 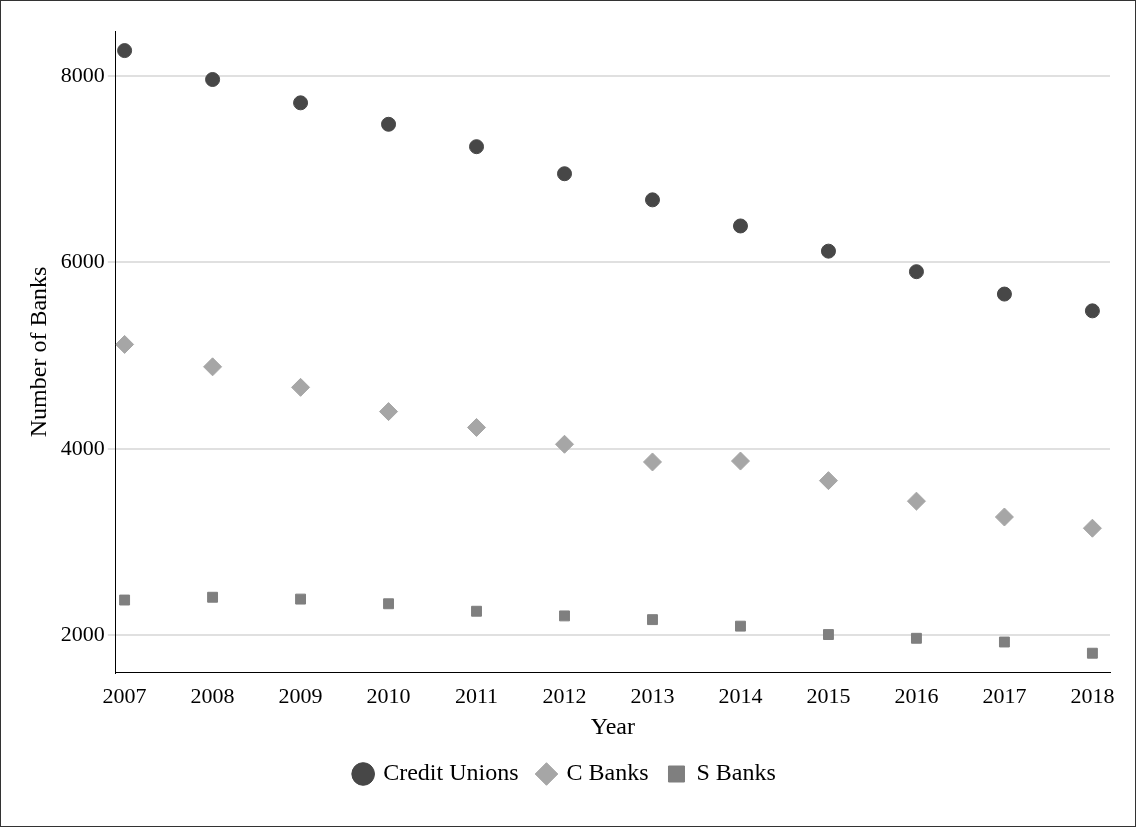 I want to click on legend-label: C Banks, so click(x=607, y=772).